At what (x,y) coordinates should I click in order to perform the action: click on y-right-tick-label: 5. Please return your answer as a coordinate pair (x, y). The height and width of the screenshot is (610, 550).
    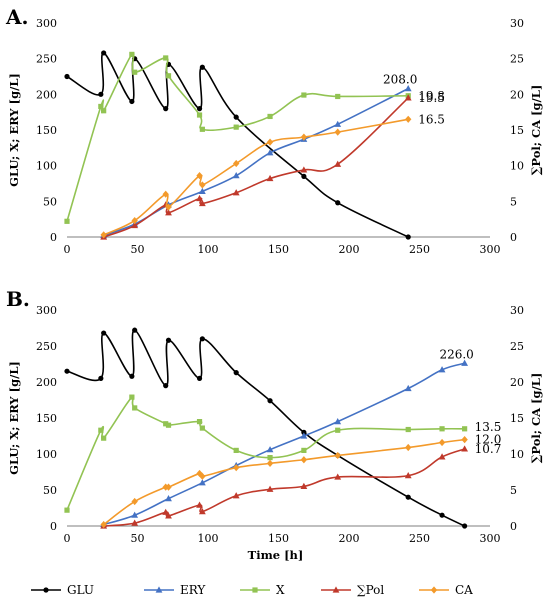
    Looking at the image, I should click on (513, 490).